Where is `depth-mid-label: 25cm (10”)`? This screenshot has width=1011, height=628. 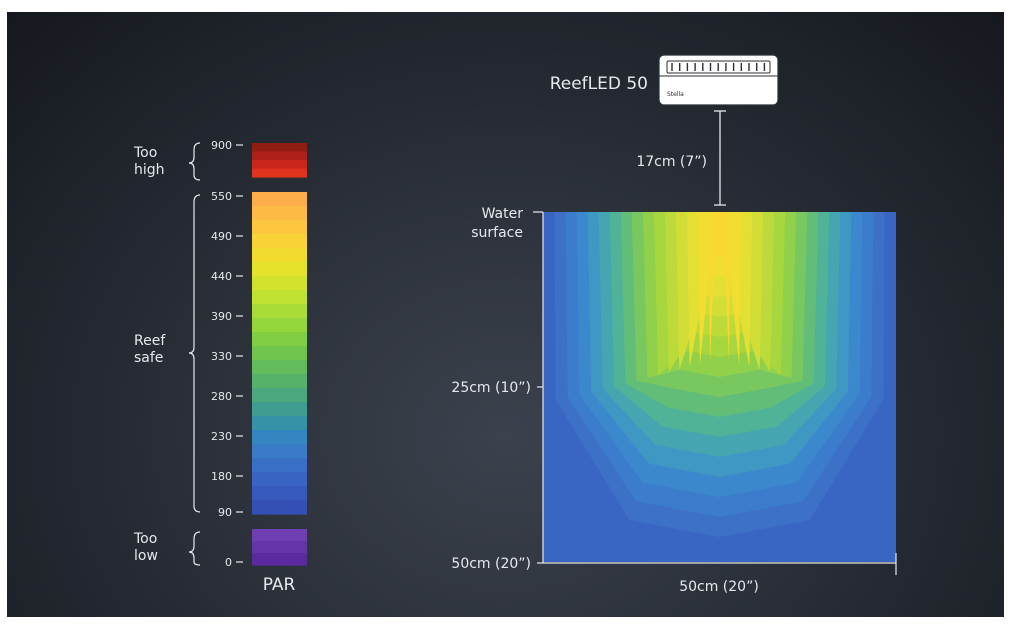 depth-mid-label: 25cm (10”) is located at coordinates (491, 388).